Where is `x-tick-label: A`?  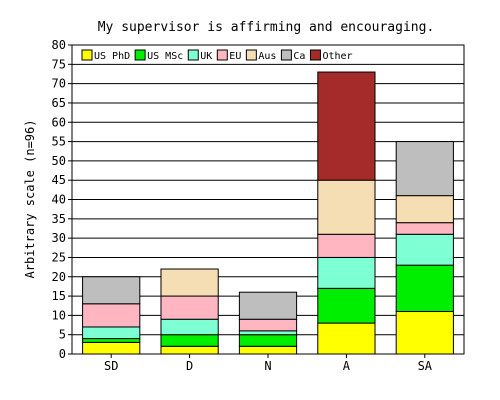 x-tick-label: A is located at coordinates (347, 366).